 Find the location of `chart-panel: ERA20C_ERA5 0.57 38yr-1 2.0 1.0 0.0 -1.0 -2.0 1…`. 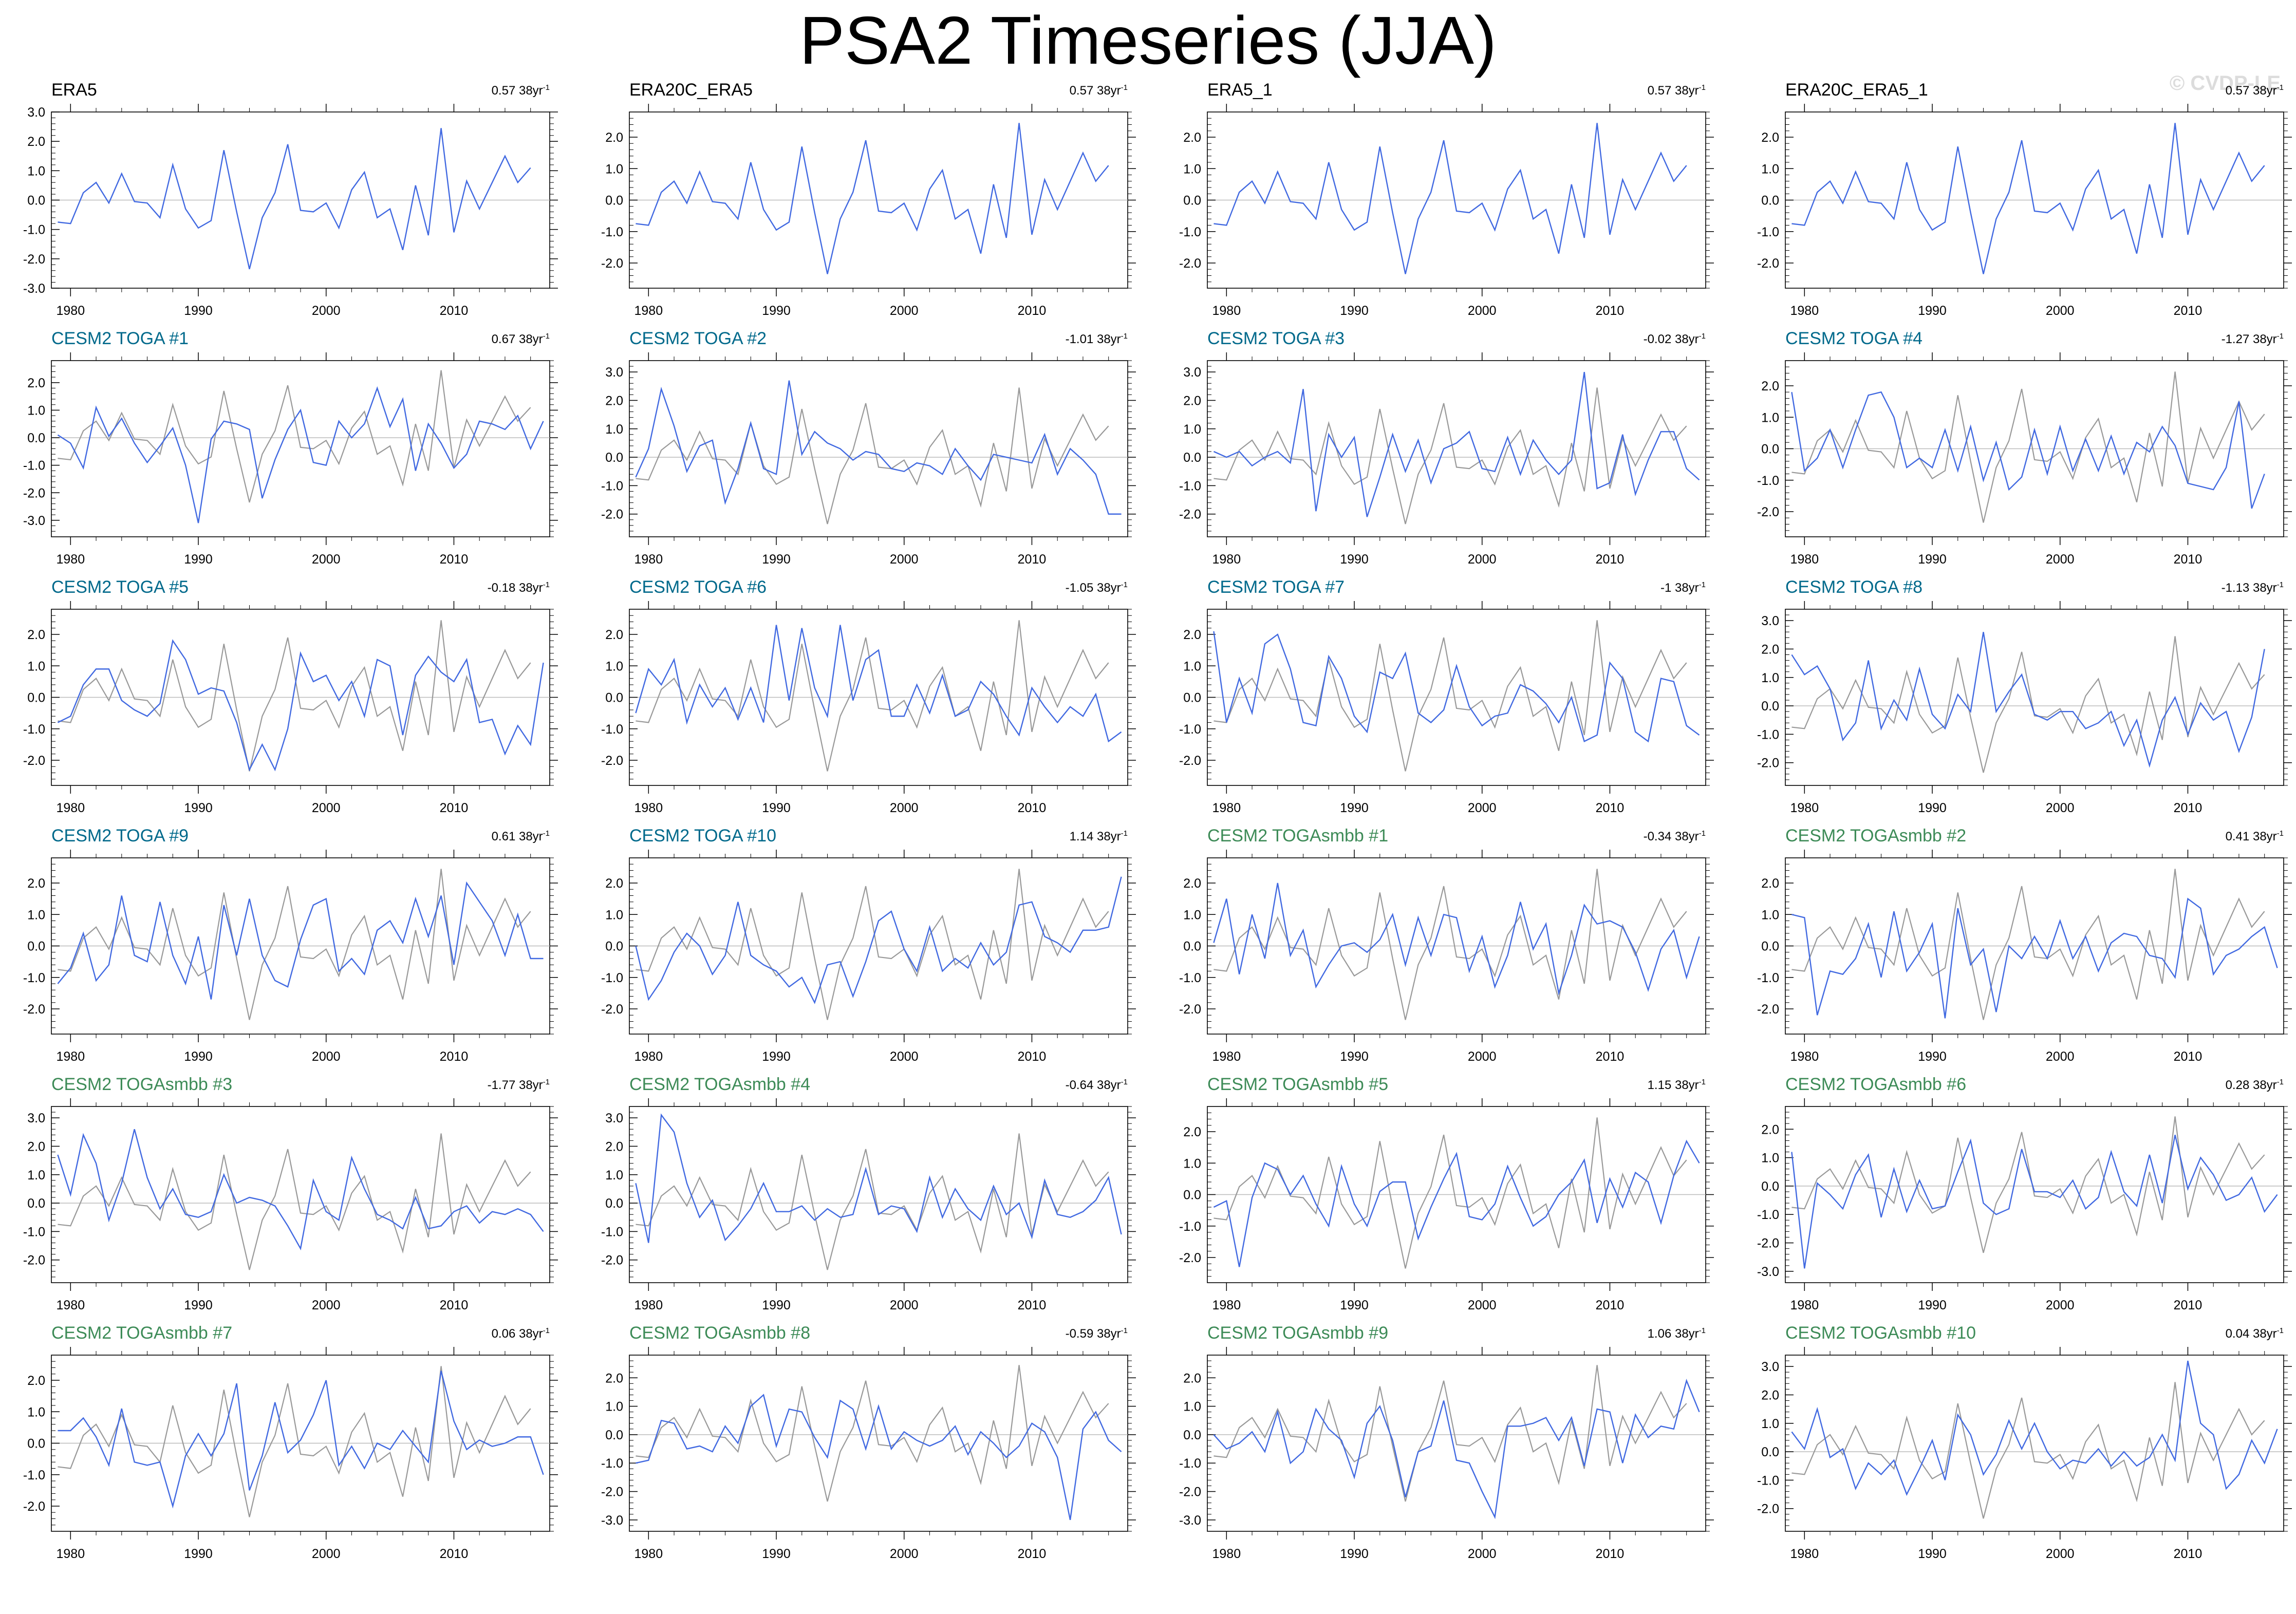

chart-panel: ERA20C_ERA5 0.57 38yr-1 2.0 1.0 0.0 -1.0 -2.0 1… is located at coordinates (868, 199).